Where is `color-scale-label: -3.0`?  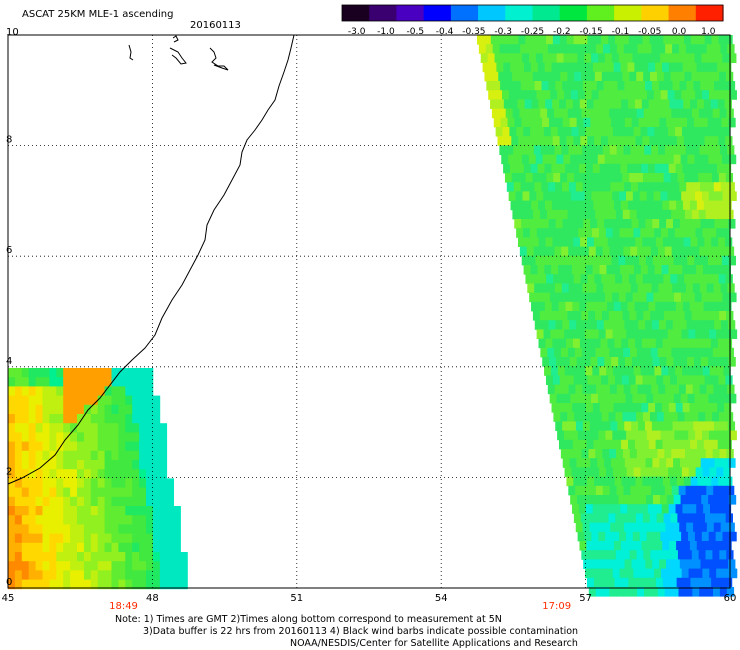 color-scale-label: -3.0 is located at coordinates (357, 32).